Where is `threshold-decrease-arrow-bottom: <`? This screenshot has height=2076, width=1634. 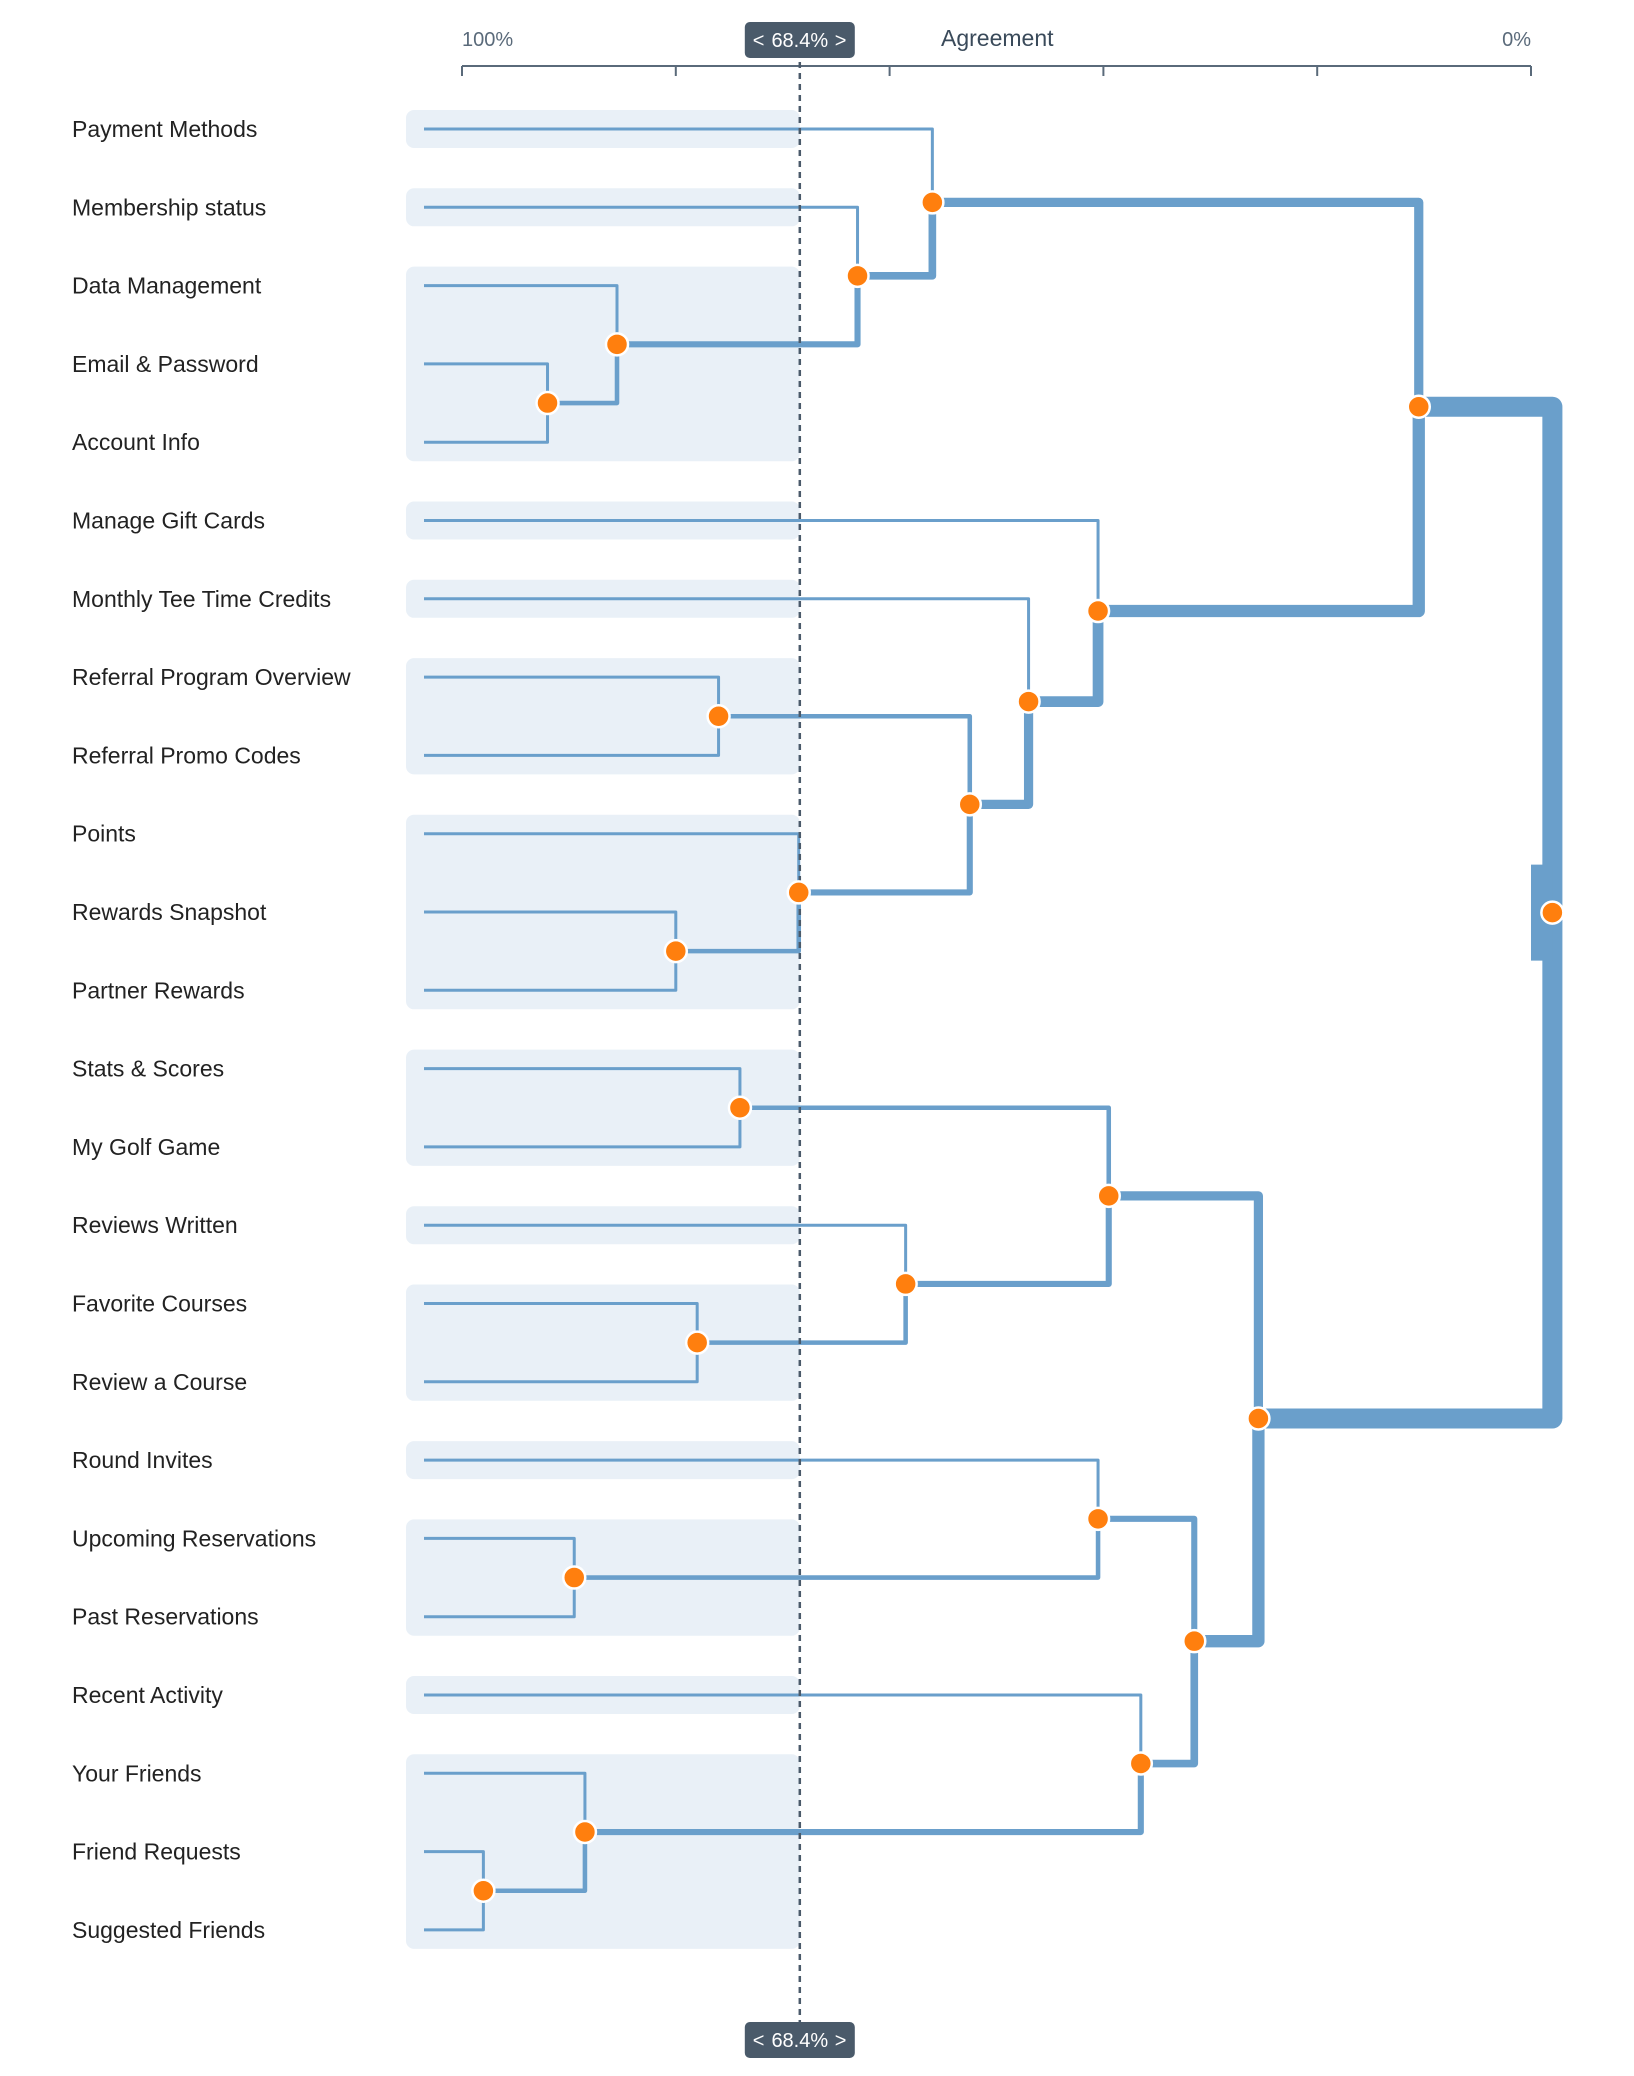 threshold-decrease-arrow-bottom: < is located at coordinates (759, 2041).